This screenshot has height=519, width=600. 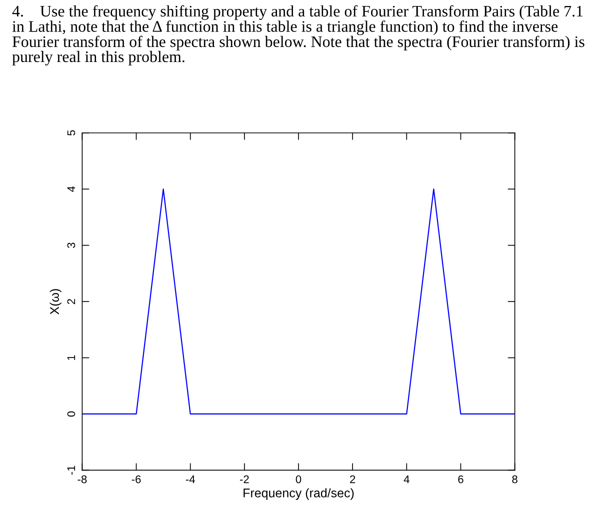 I want to click on x-tick-label: 8, so click(x=515, y=479).